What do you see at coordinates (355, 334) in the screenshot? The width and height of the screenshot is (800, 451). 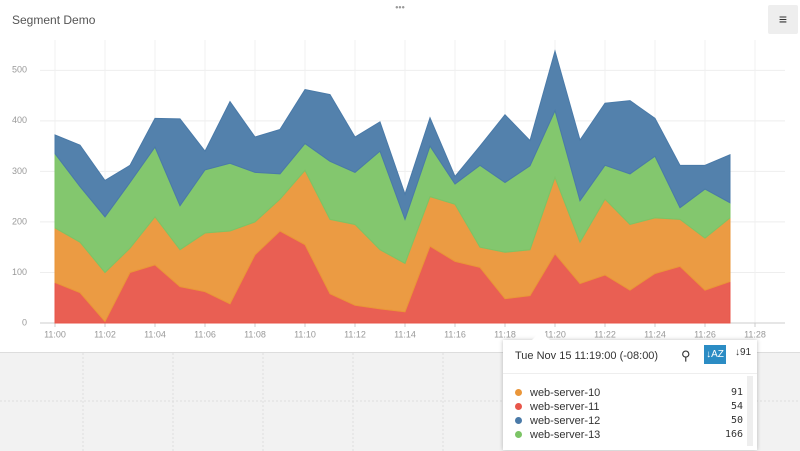 I see `x-tick-label: 11:12` at bounding box center [355, 334].